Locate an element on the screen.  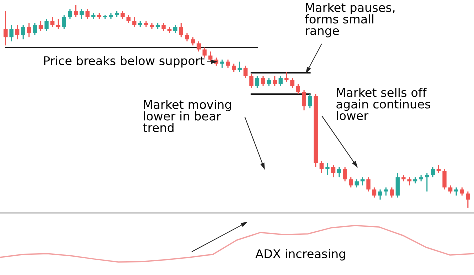
annotation: Market sells off again continues lower is located at coordinates (383, 104).